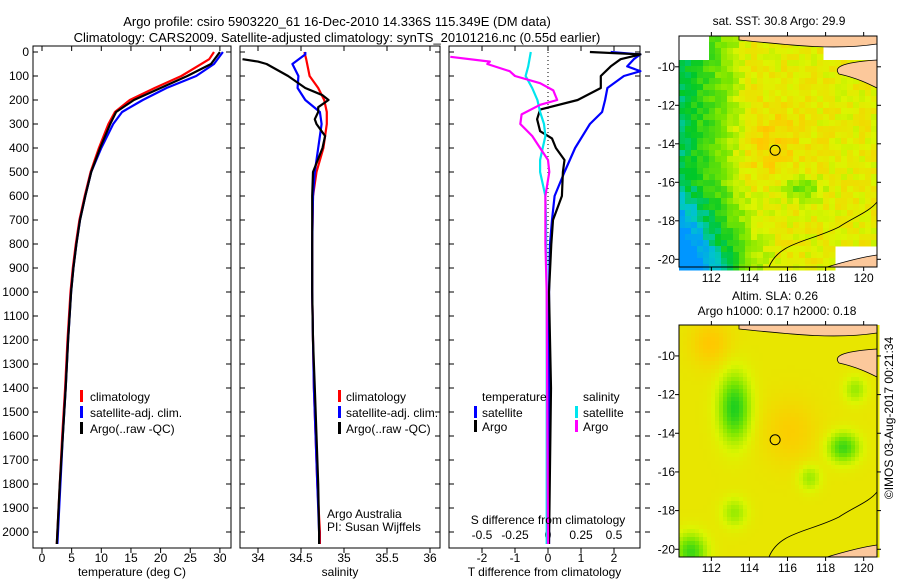 The width and height of the screenshot is (900, 580). What do you see at coordinates (667, 105) in the screenshot?
I see `y-tick-label: -12` at bounding box center [667, 105].